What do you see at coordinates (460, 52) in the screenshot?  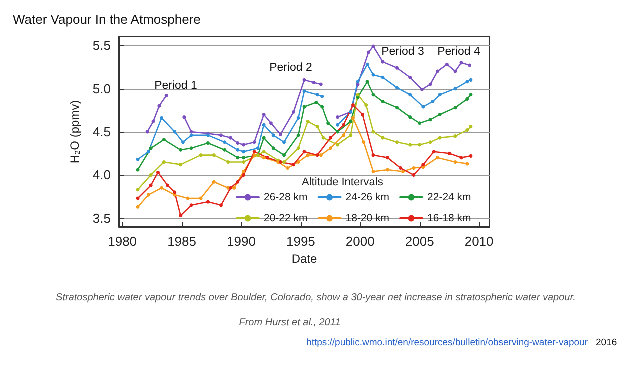 I see `annotation: Period 4` at bounding box center [460, 52].